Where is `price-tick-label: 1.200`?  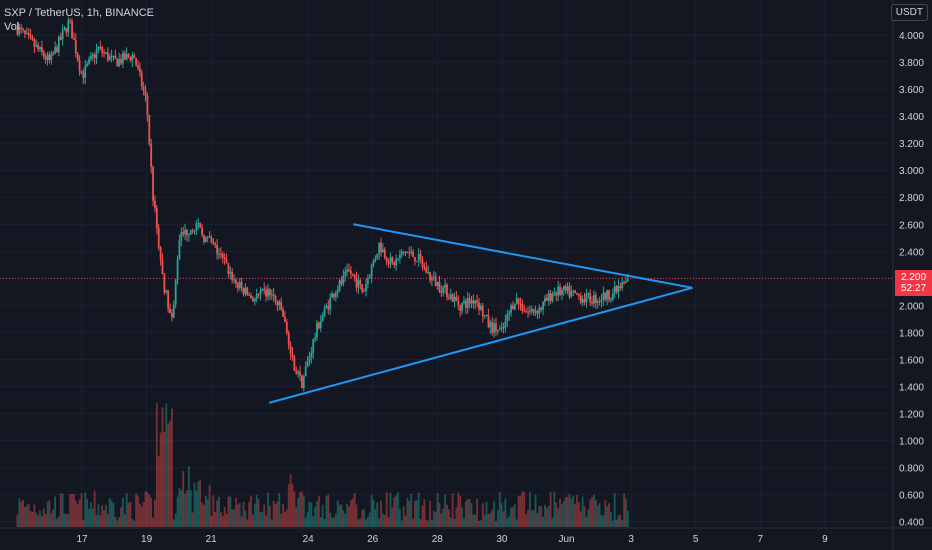 price-tick-label: 1.200 is located at coordinates (911, 415).